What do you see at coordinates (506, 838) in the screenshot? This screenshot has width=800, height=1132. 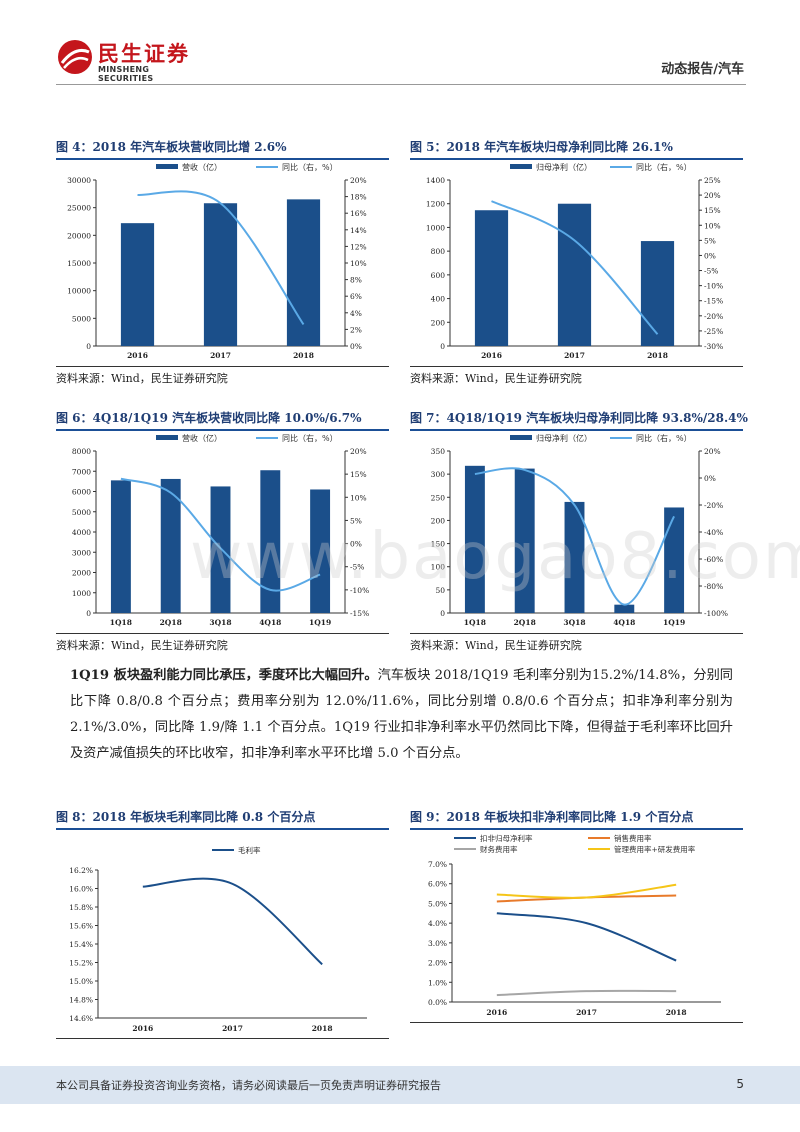 I see `legend-label: 扣非归母净利率` at bounding box center [506, 838].